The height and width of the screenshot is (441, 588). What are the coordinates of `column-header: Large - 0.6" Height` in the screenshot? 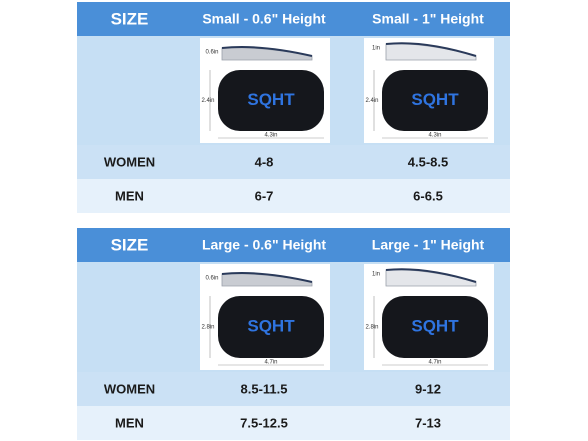 It's located at (264, 245).